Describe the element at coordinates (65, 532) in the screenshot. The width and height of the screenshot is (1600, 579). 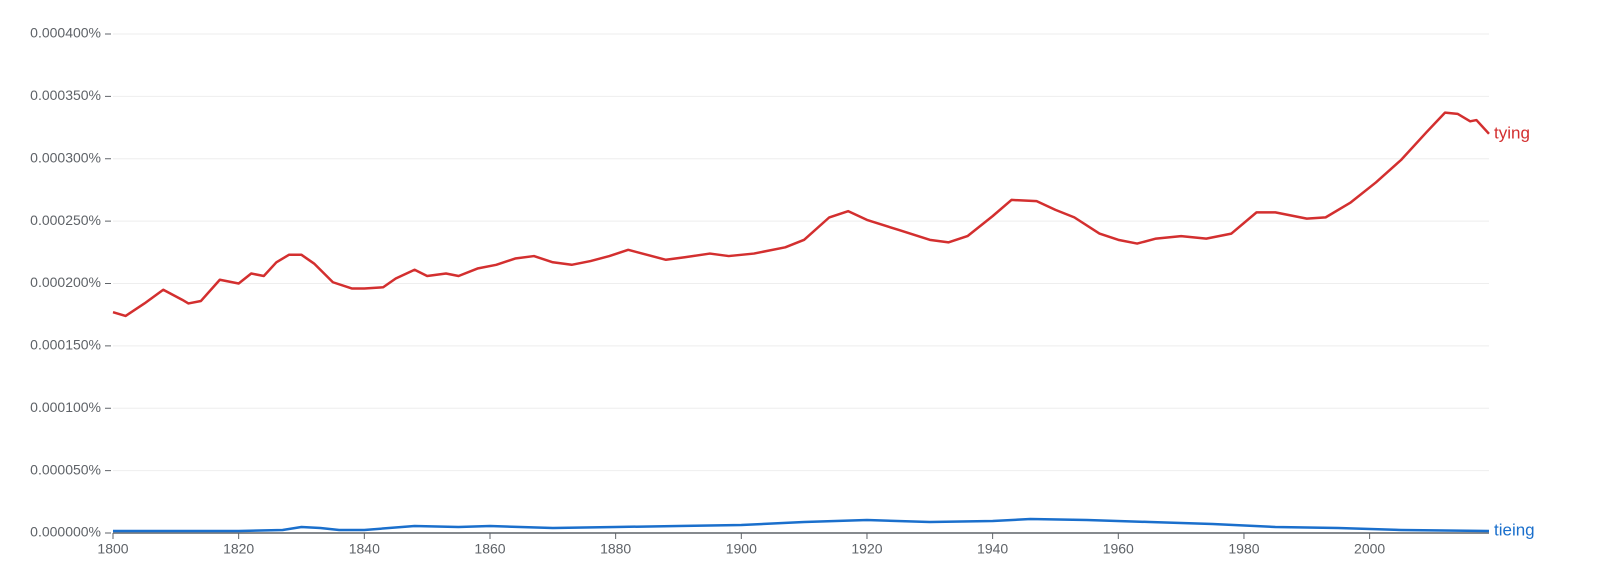
I see `y-tick-label: 0.000000%` at that location.